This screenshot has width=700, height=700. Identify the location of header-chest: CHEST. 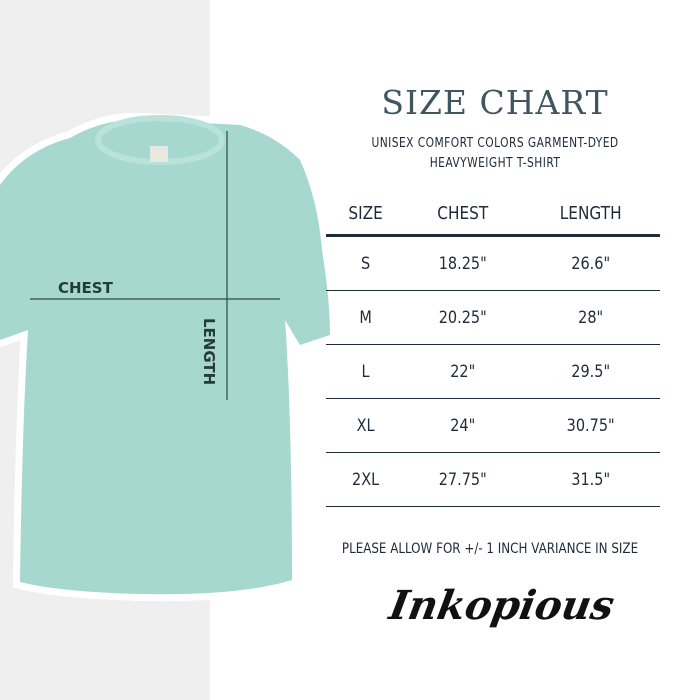
(463, 213).